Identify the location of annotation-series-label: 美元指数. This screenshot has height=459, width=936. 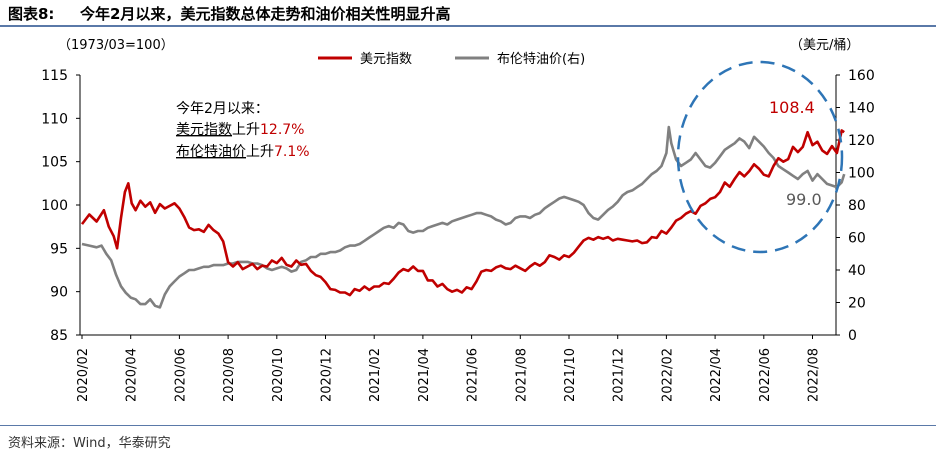
(204, 130).